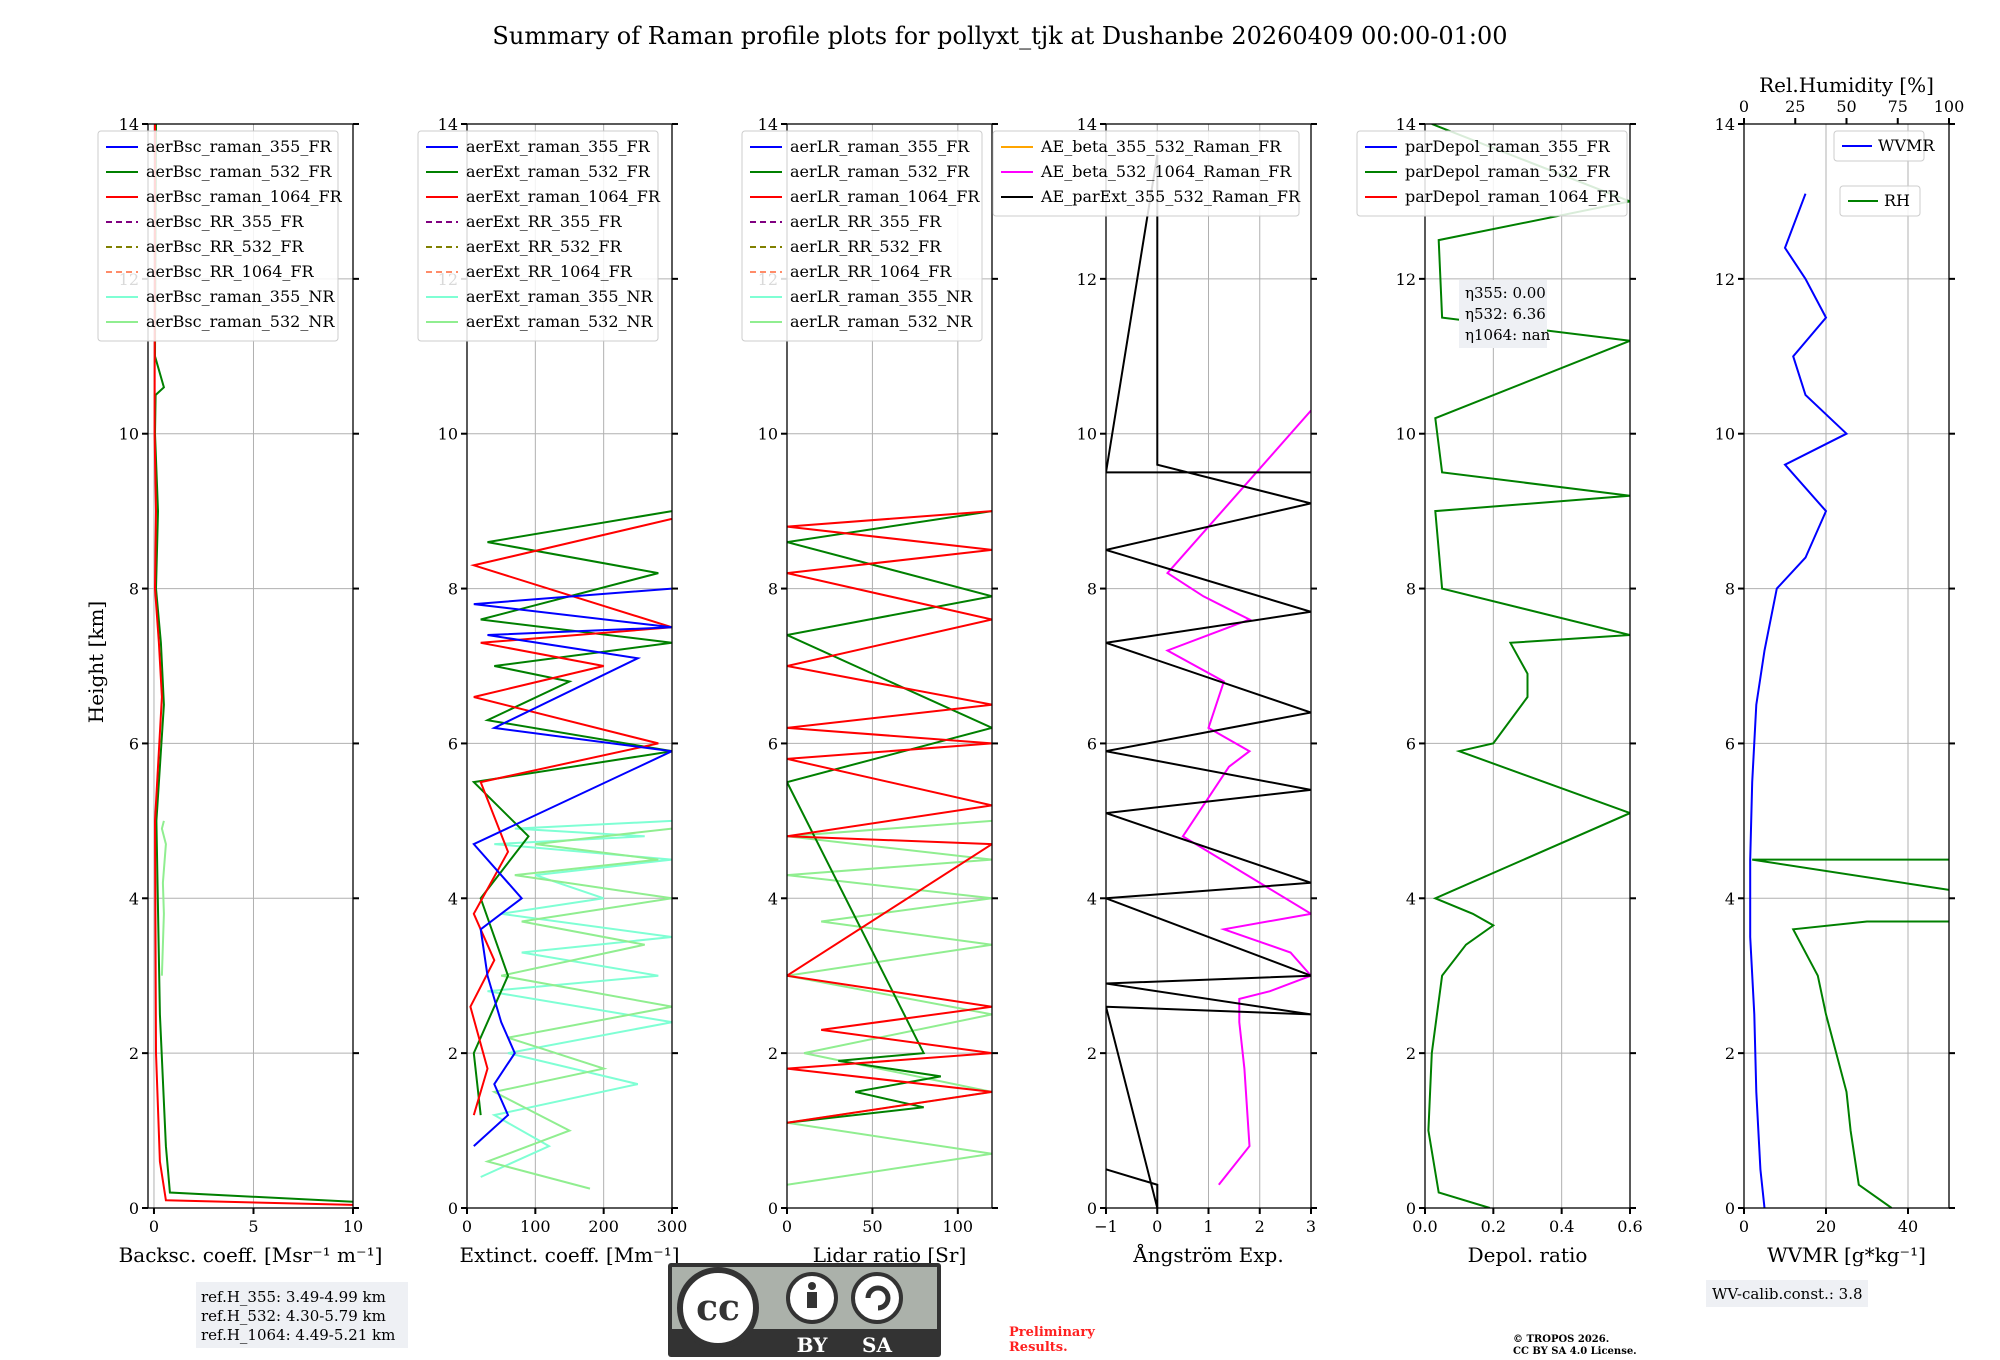 The height and width of the screenshot is (1360, 2000). Describe the element at coordinates (239, 146) in the screenshot. I see `legend-label: aerBsc_raman_355_FR` at that location.